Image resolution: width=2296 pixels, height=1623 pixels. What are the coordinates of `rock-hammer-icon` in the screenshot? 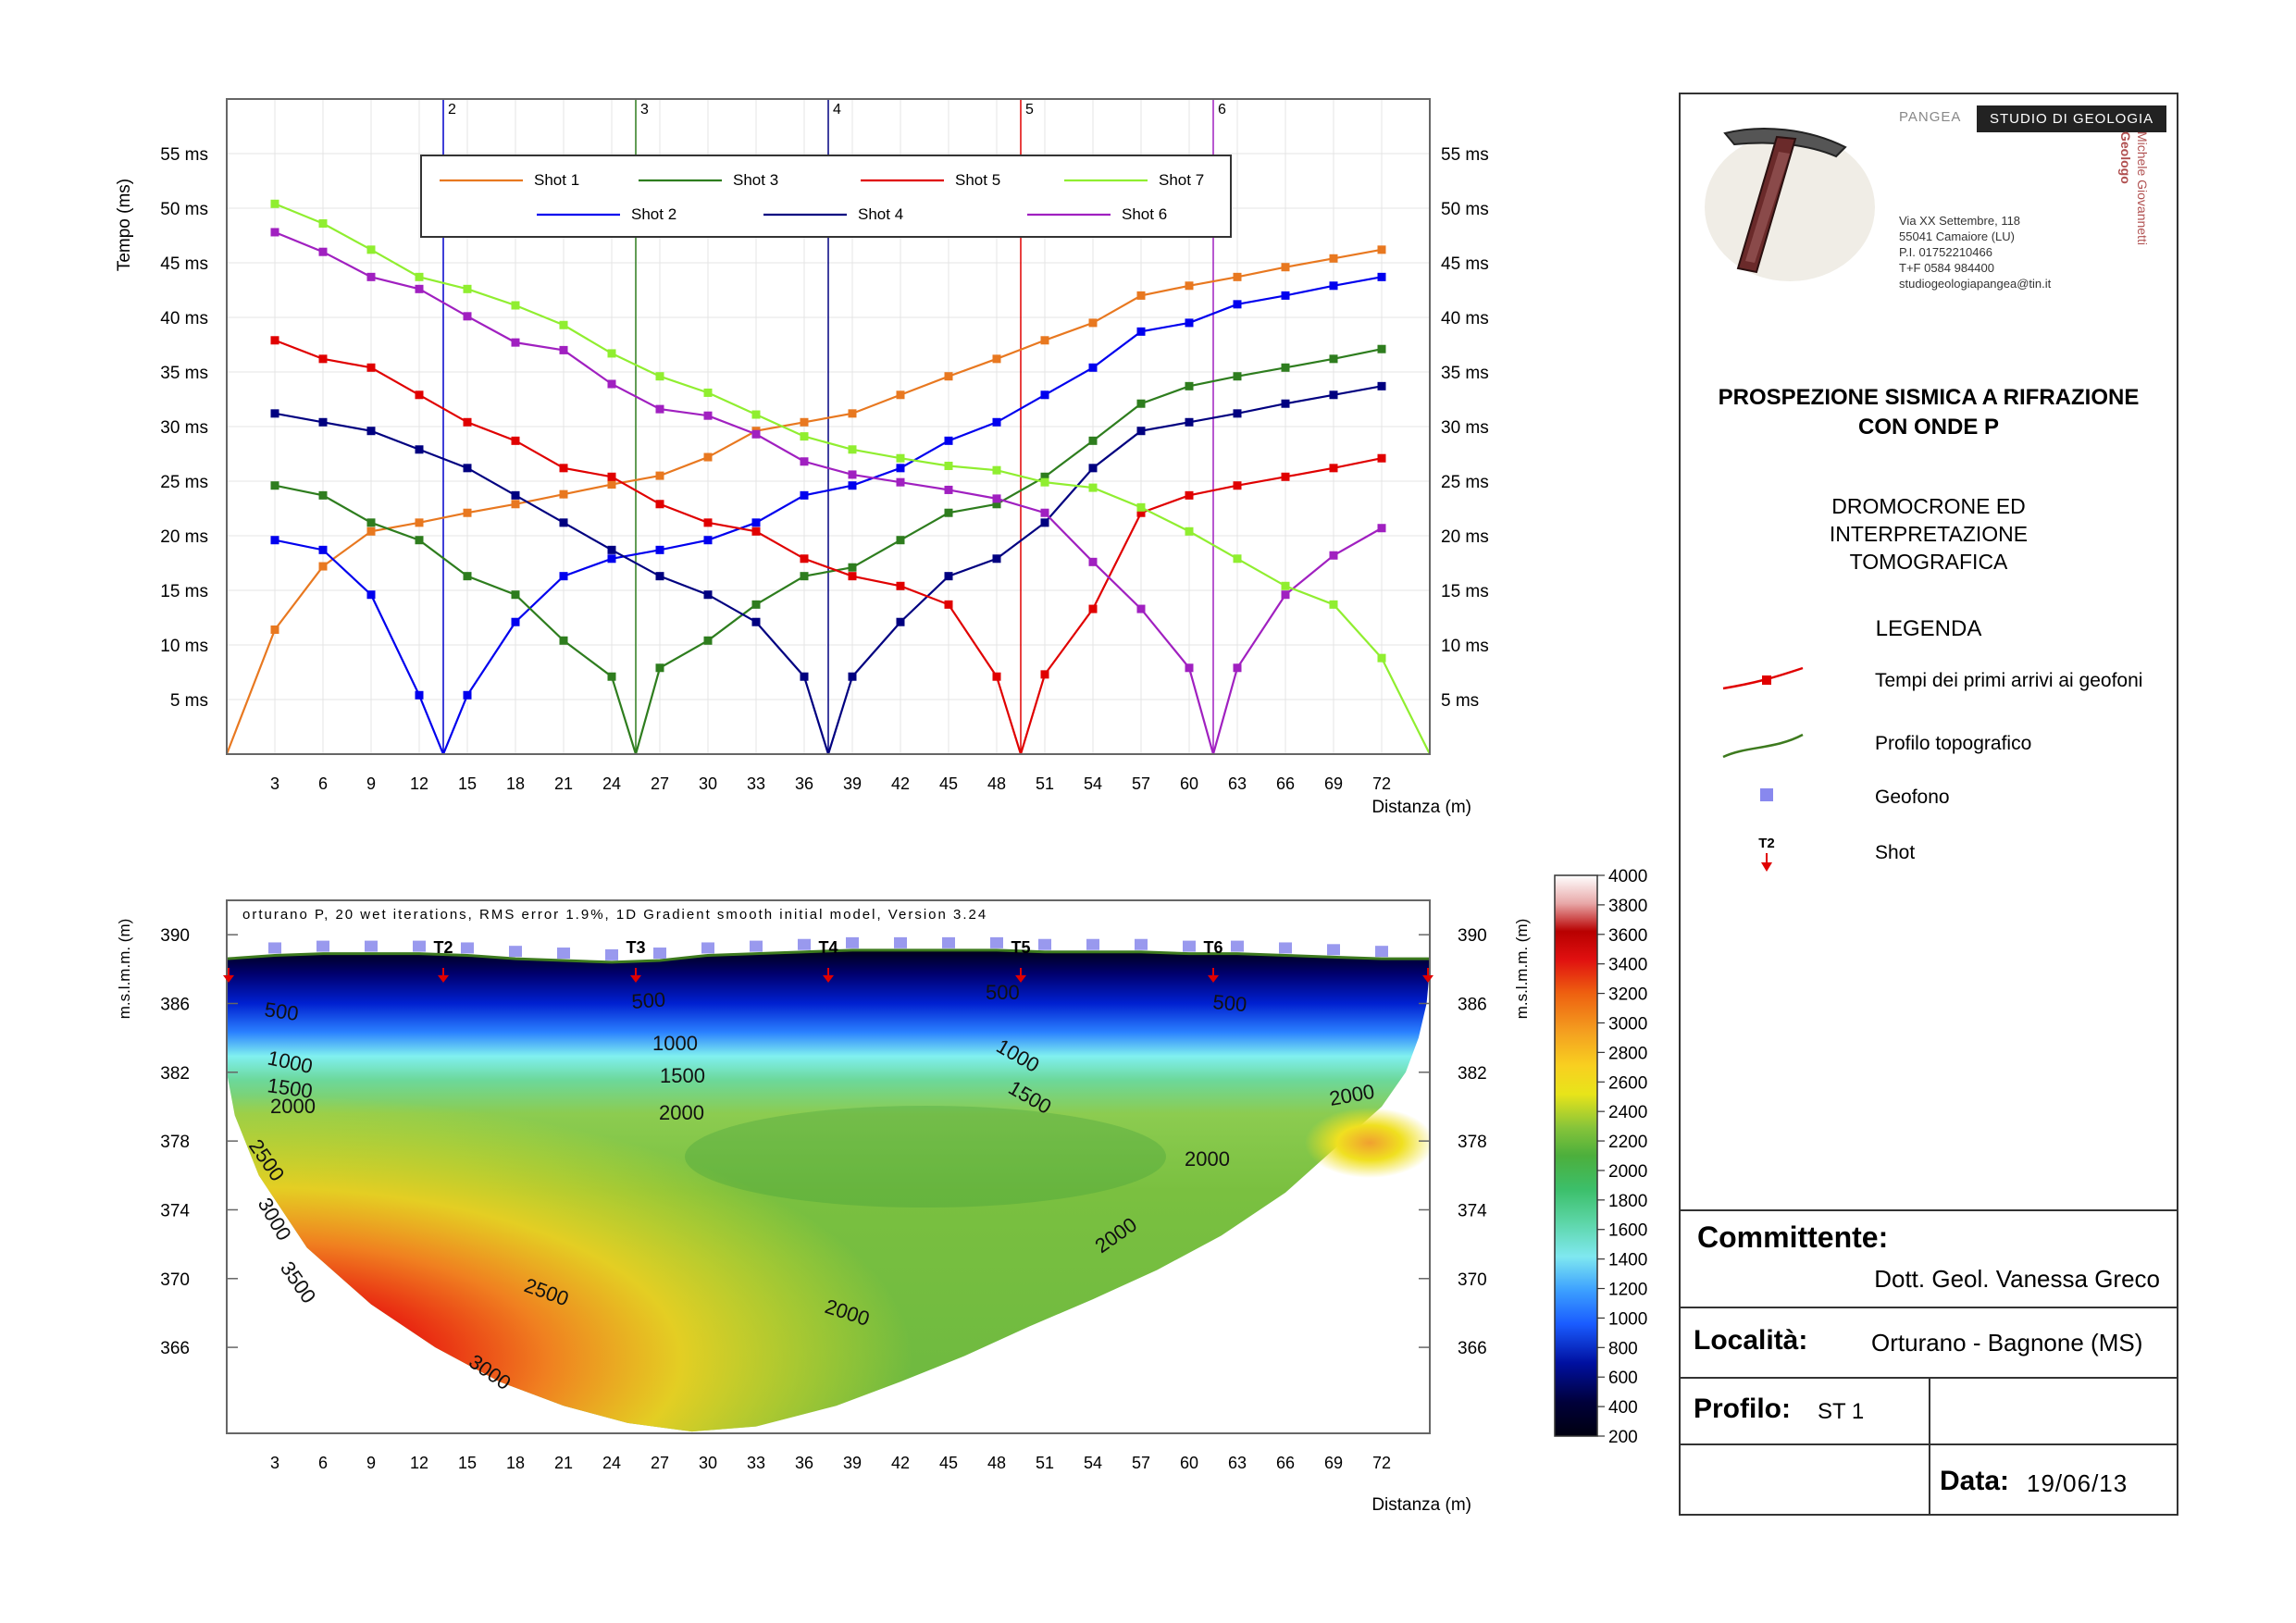 It's located at (1790, 204).